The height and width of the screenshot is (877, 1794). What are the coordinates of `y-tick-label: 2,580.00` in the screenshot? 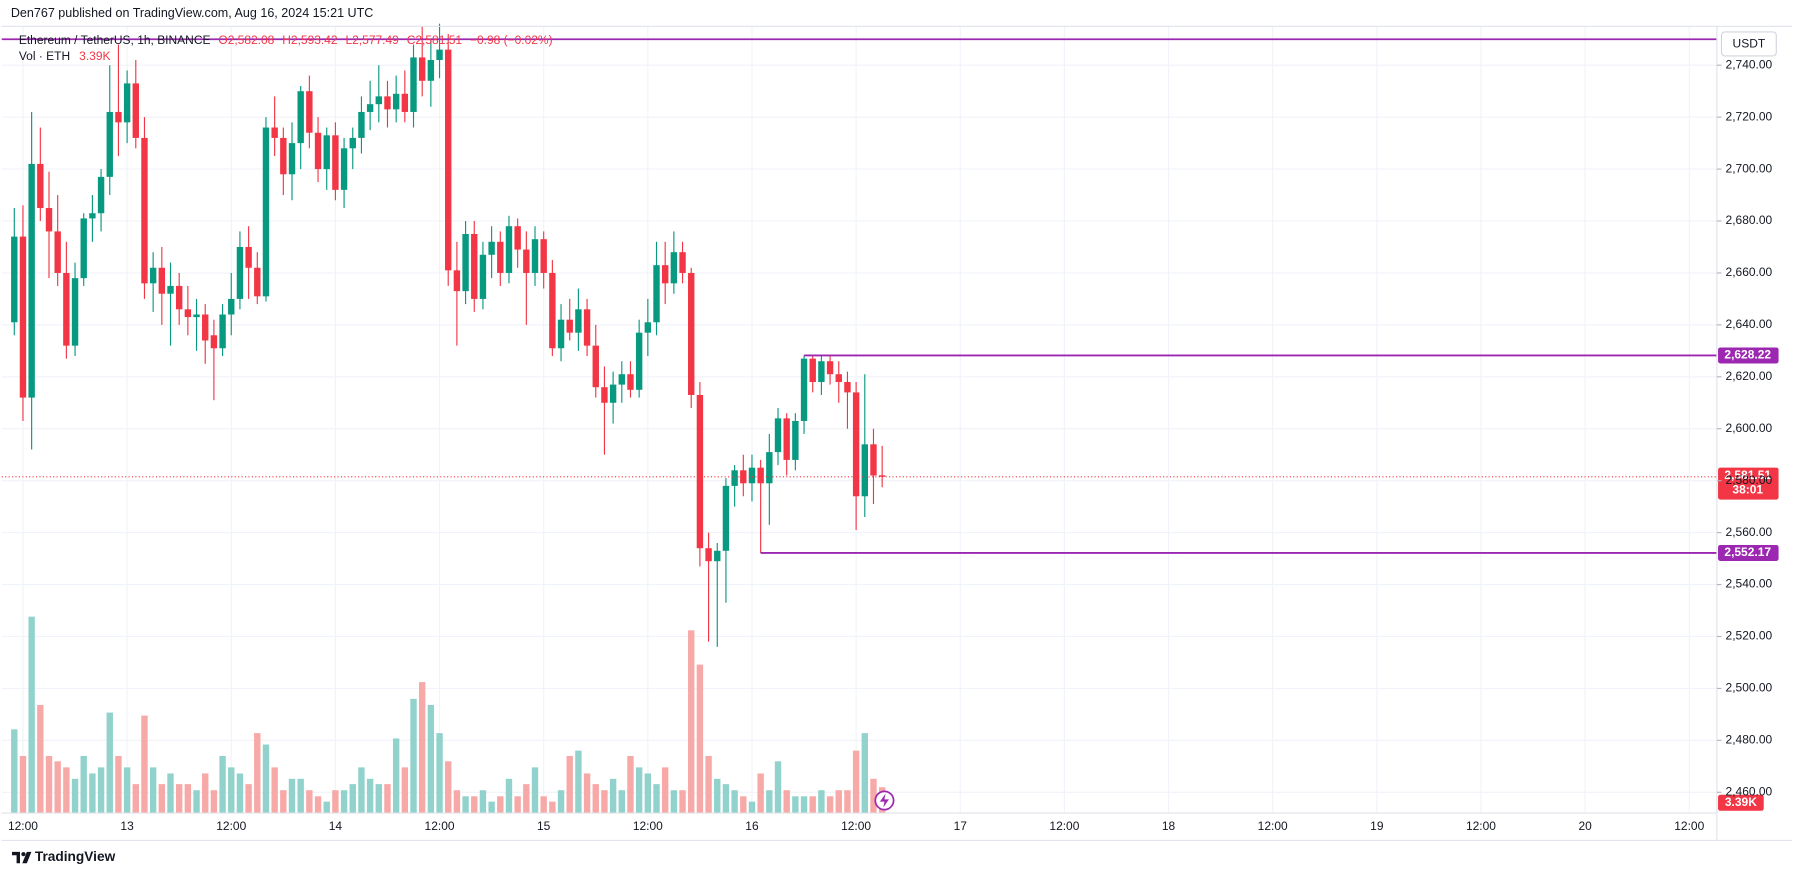 It's located at (1749, 480).